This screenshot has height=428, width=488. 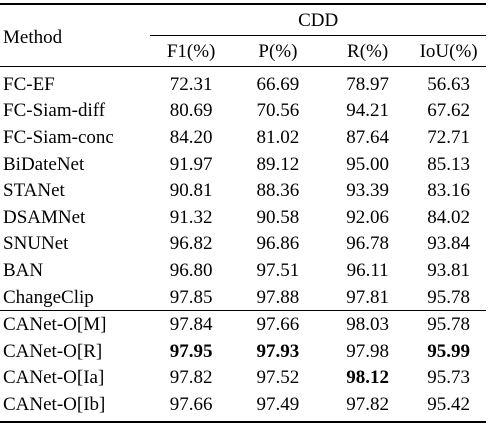 What do you see at coordinates (448, 164) in the screenshot?
I see `iou-value: 85.13` at bounding box center [448, 164].